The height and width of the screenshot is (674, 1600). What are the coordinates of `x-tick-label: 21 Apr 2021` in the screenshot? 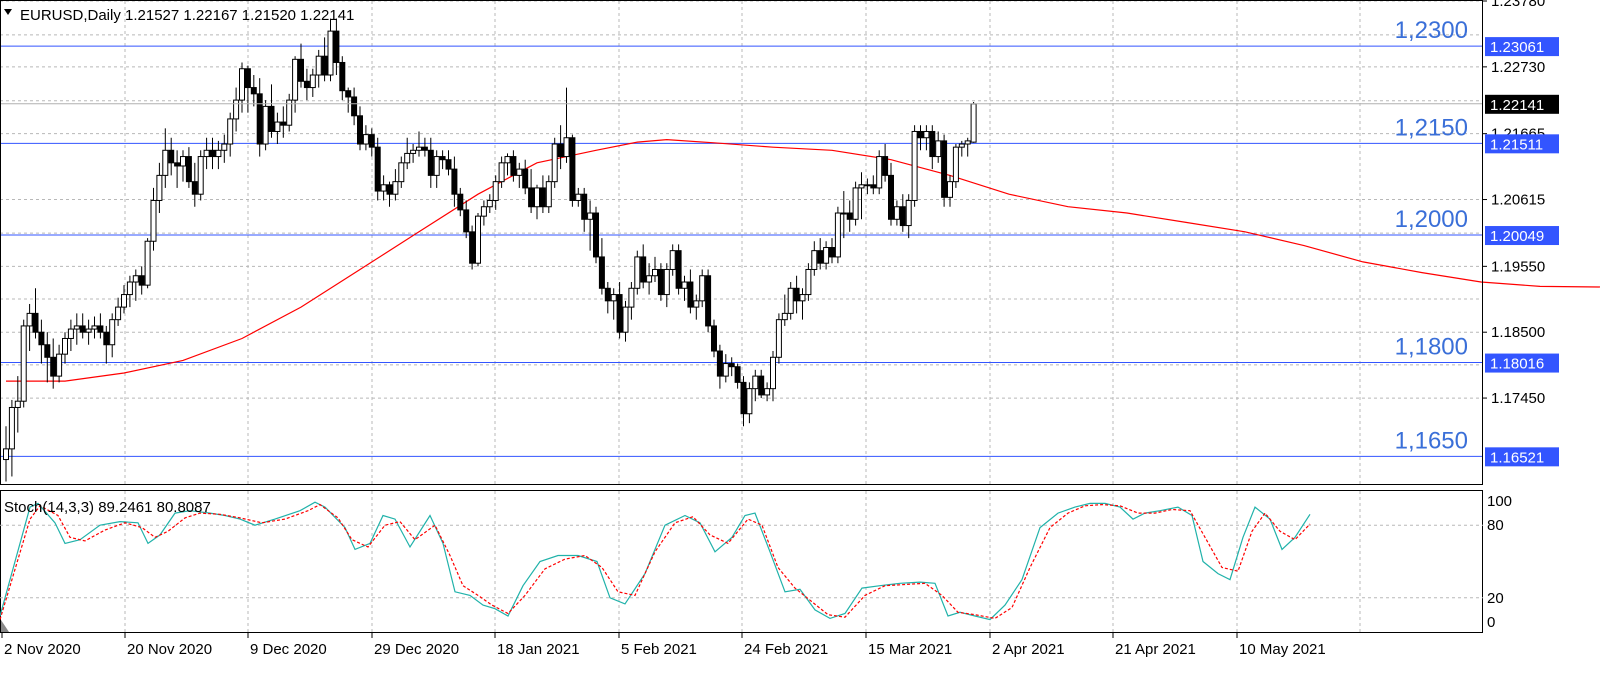 It's located at (1155, 649).